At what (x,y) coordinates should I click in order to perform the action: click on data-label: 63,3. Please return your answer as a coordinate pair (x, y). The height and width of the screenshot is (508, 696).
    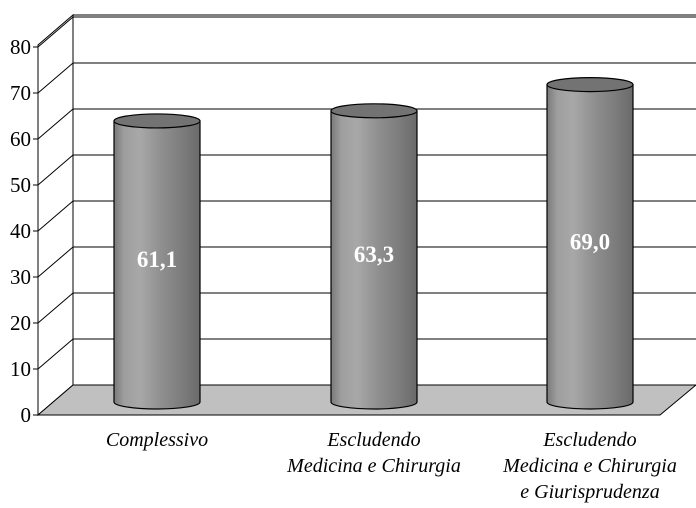
    Looking at the image, I should click on (374, 254).